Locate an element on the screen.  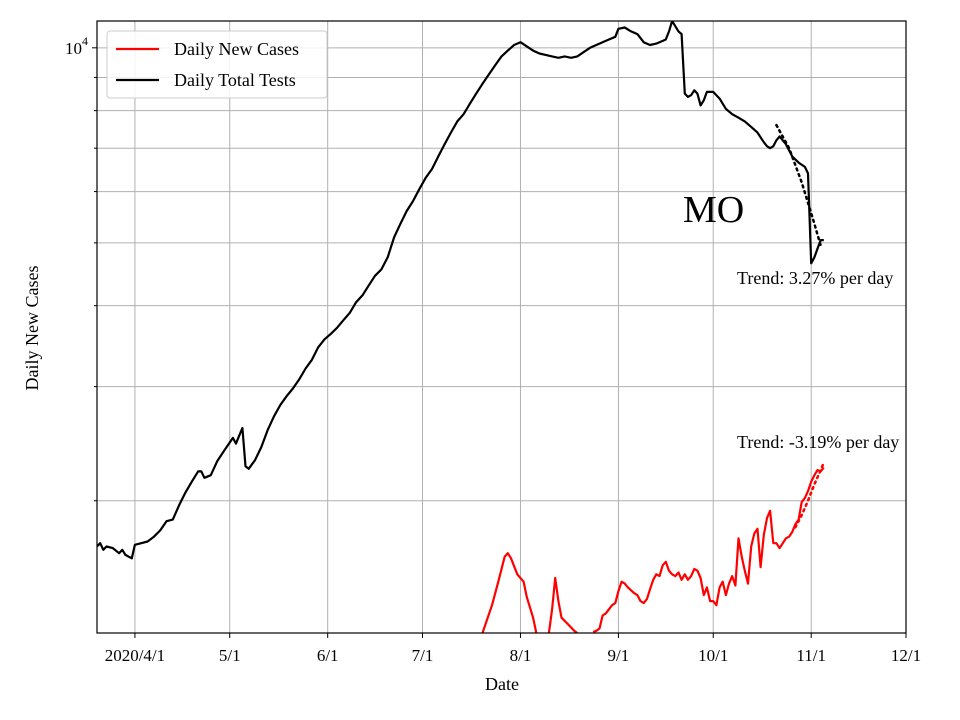
legend-label-daily-total-tests: Daily Total Tests is located at coordinates (235, 80).